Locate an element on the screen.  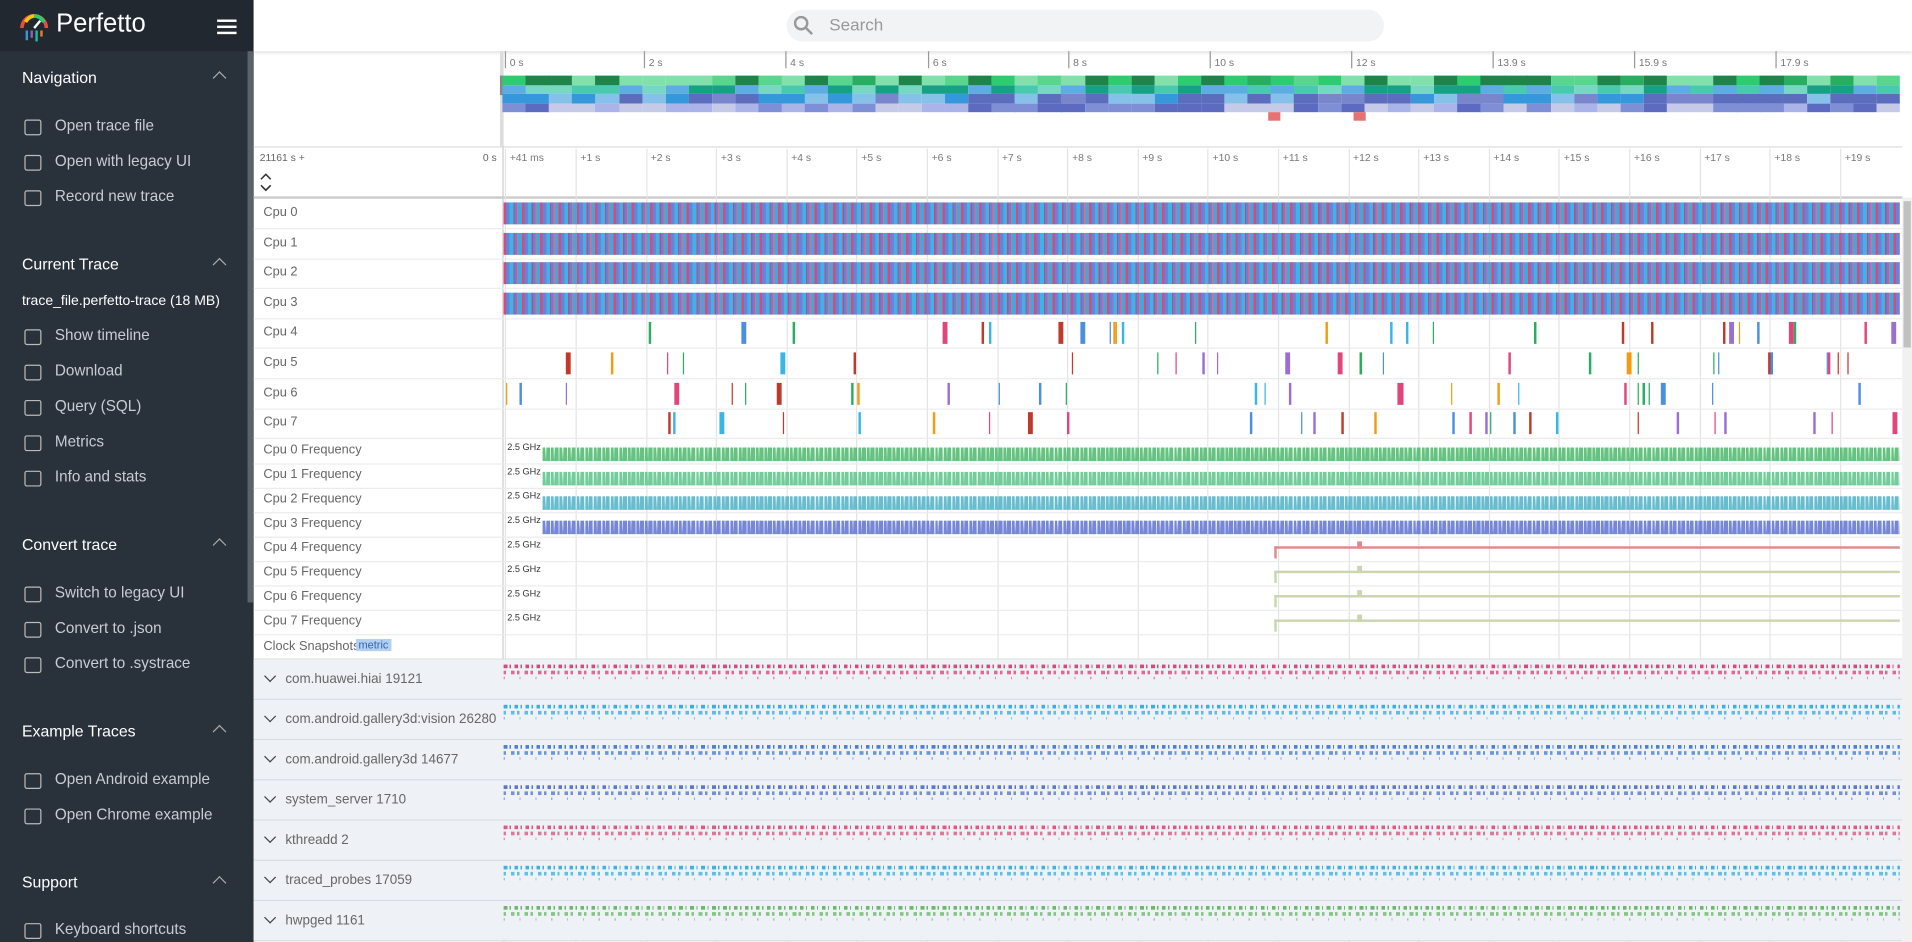
menu-item: Query (SQL) is located at coordinates (98, 406).